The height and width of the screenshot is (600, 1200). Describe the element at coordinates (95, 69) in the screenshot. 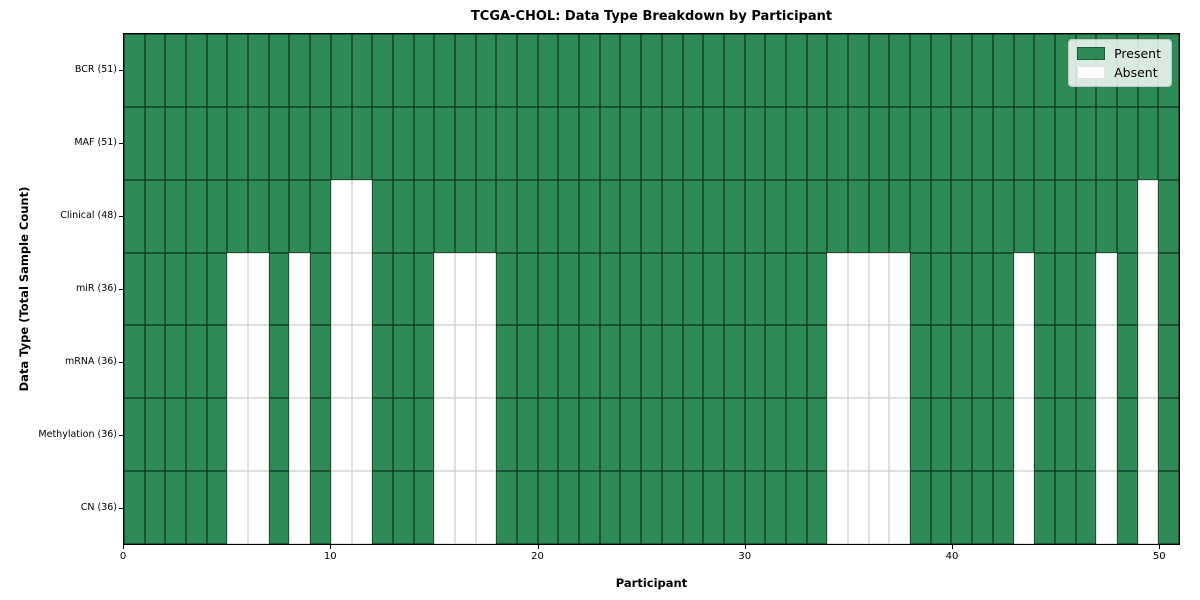

I see `y-tick-label: BCR (51)` at that location.